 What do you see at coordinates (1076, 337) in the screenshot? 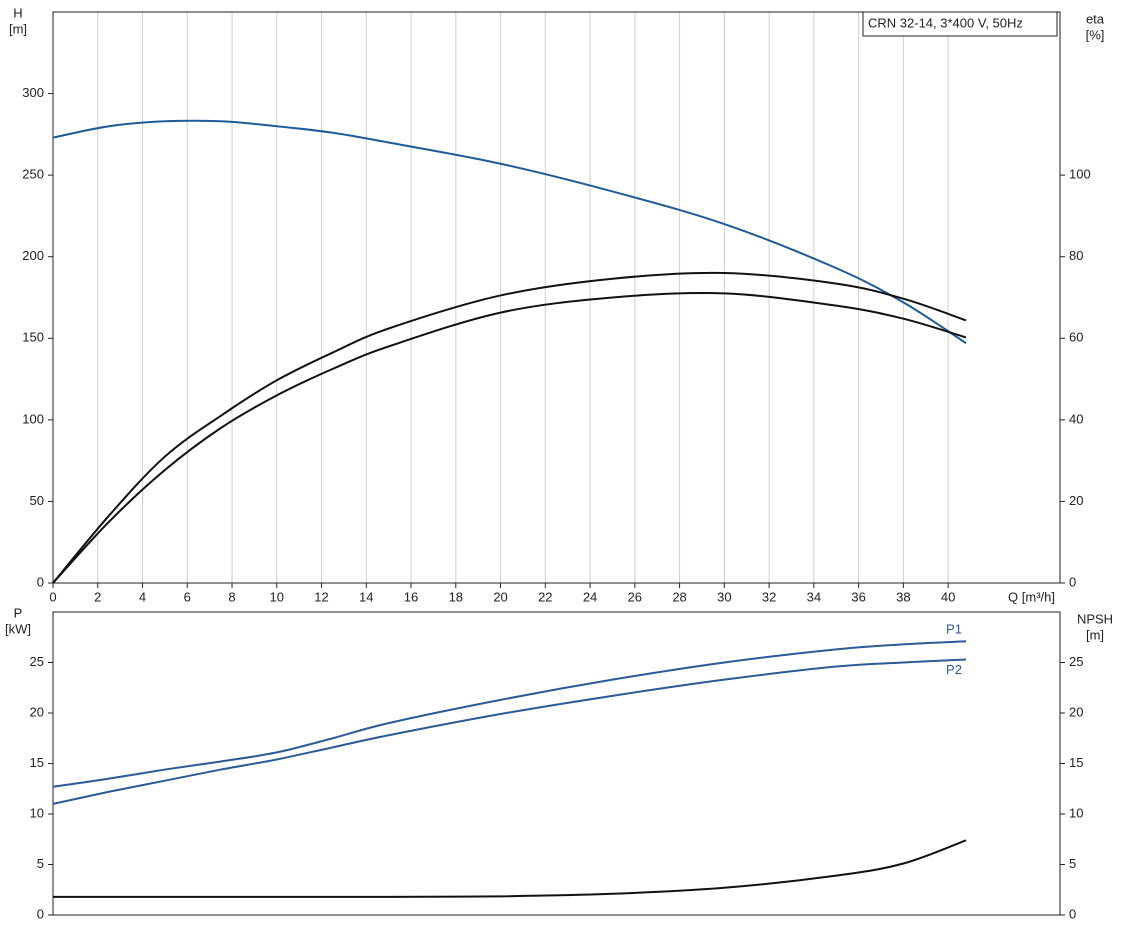
I see `y2-tick-label: 60` at bounding box center [1076, 337].